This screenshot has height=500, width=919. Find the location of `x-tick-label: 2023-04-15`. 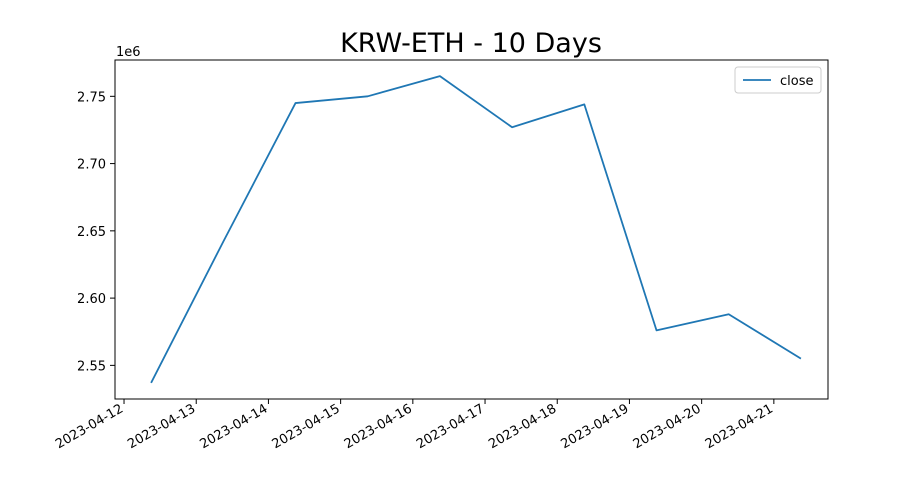

x-tick-label: 2023-04-15 is located at coordinates (306, 426).